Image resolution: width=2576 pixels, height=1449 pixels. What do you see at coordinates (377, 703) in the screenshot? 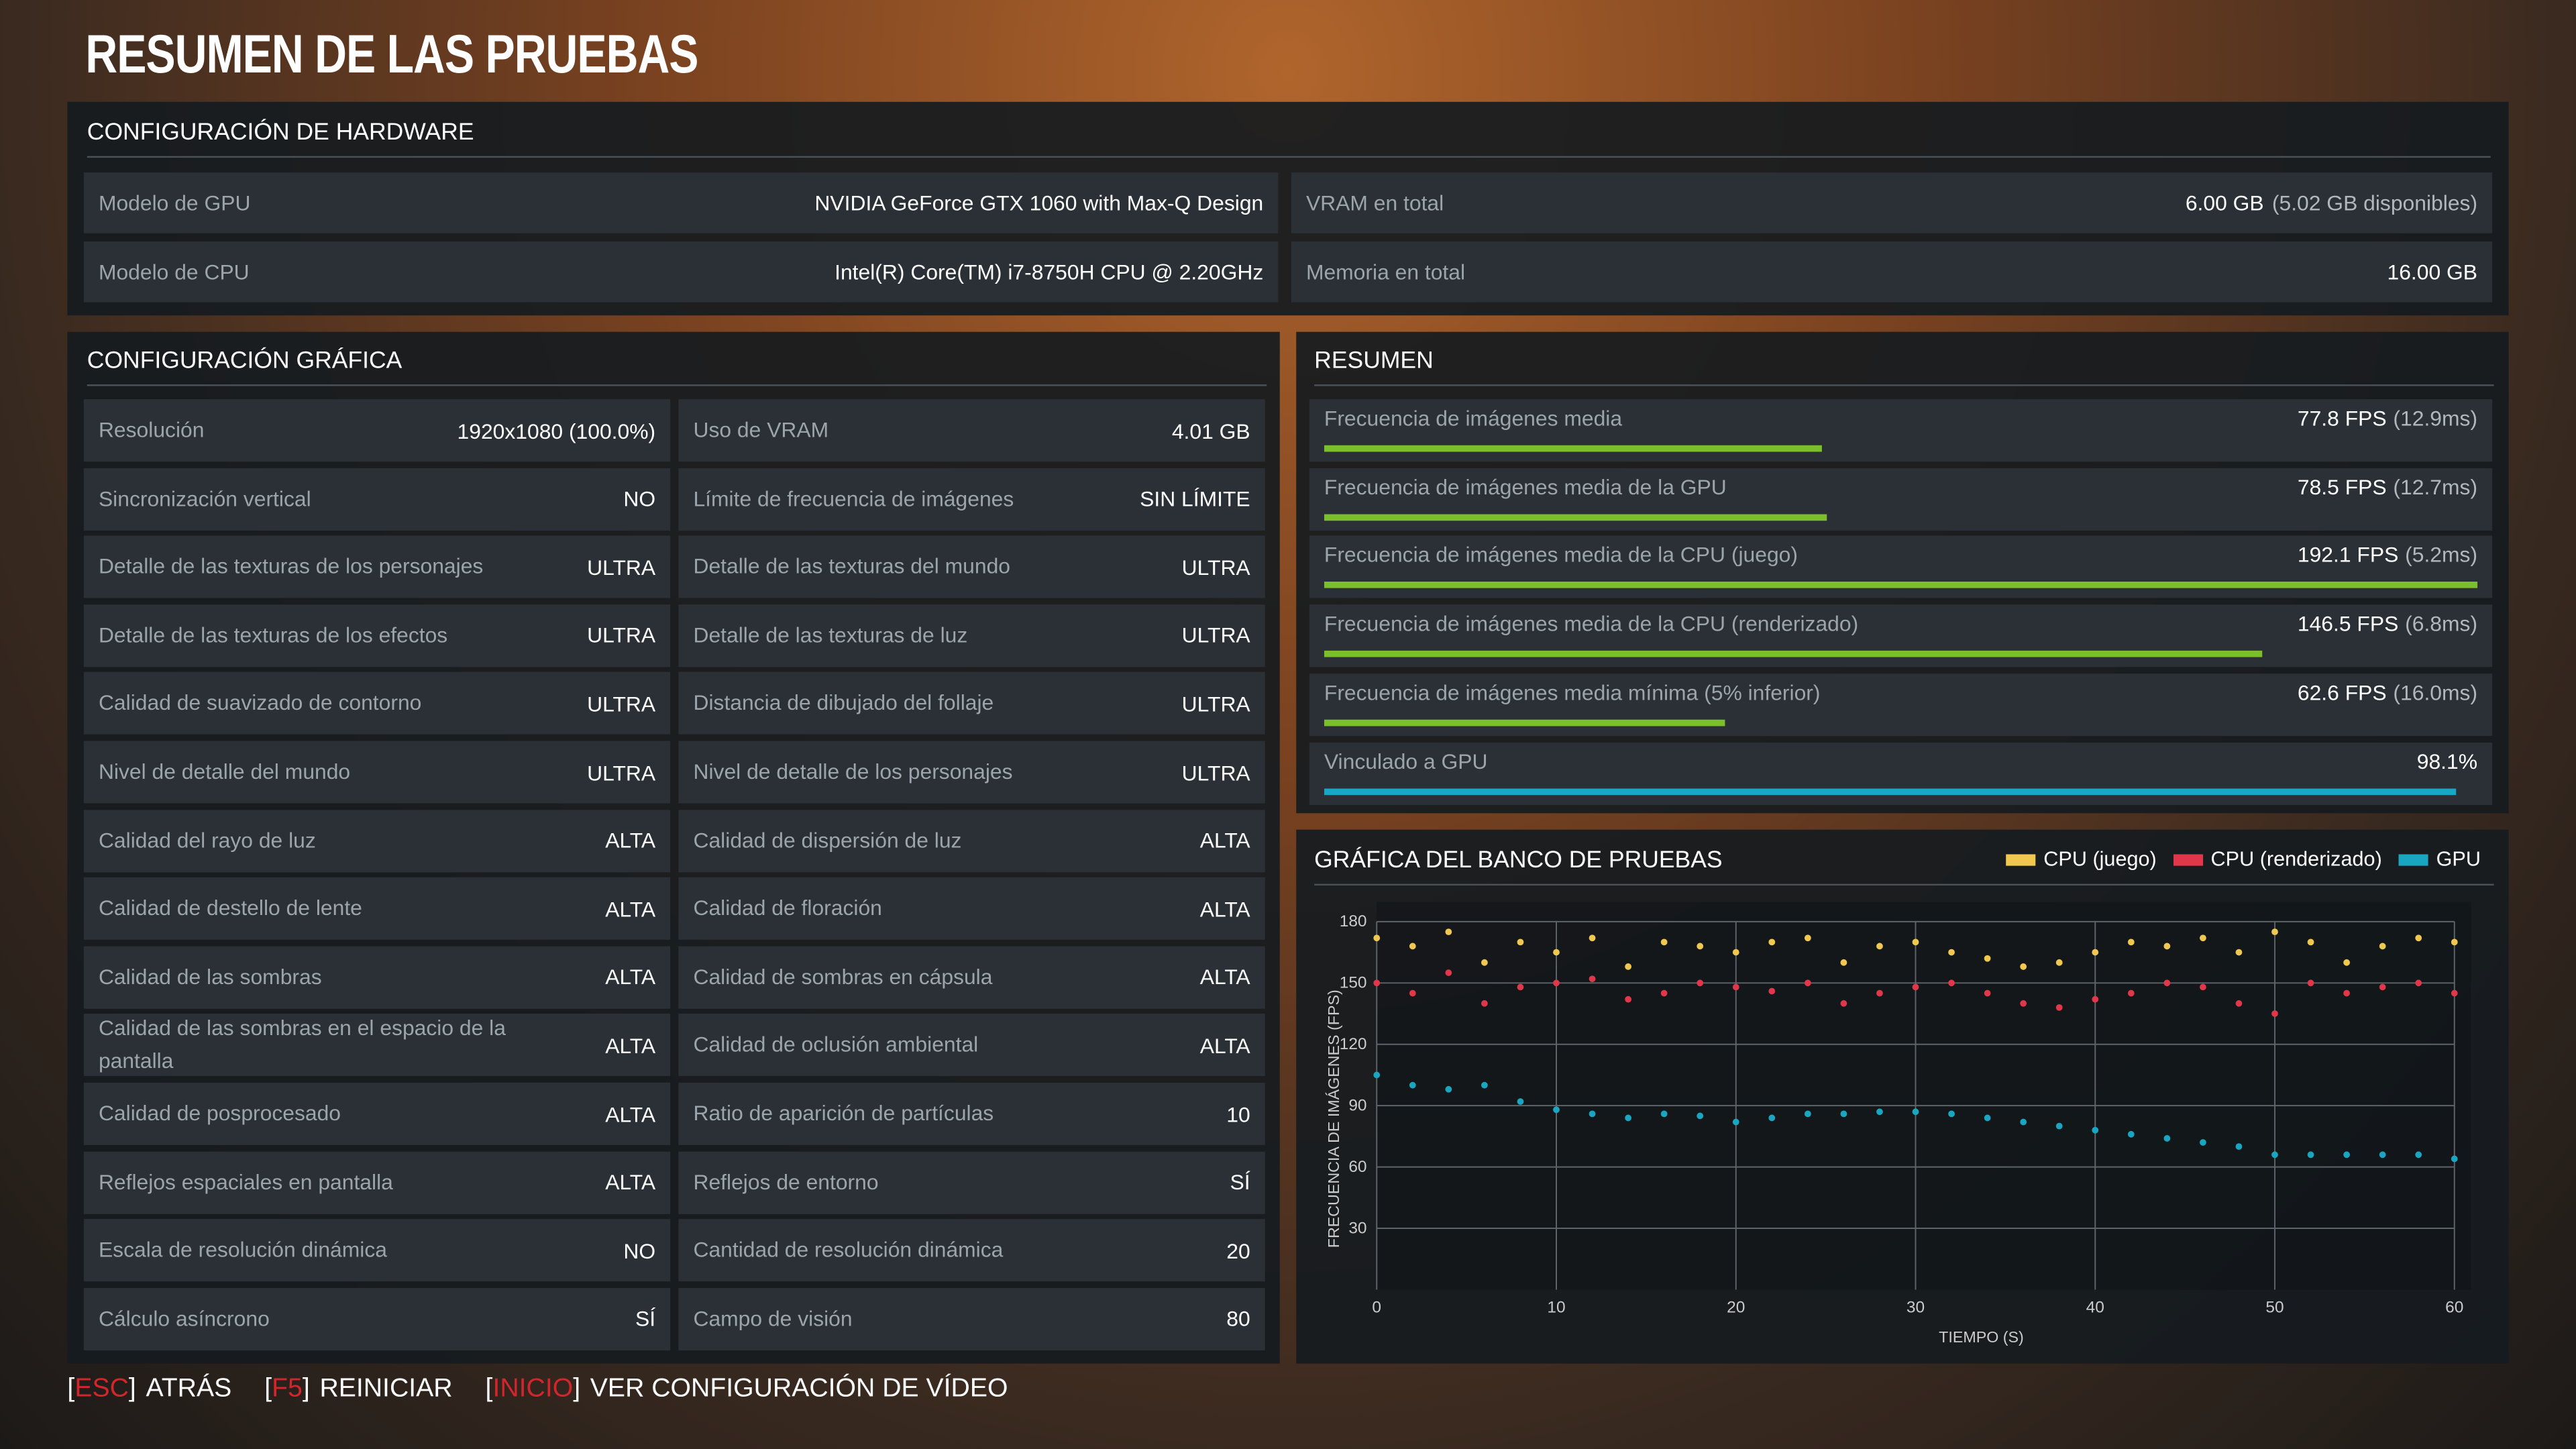
I see `setting-row: Calidad de suavizado de contorno ULTRA` at bounding box center [377, 703].